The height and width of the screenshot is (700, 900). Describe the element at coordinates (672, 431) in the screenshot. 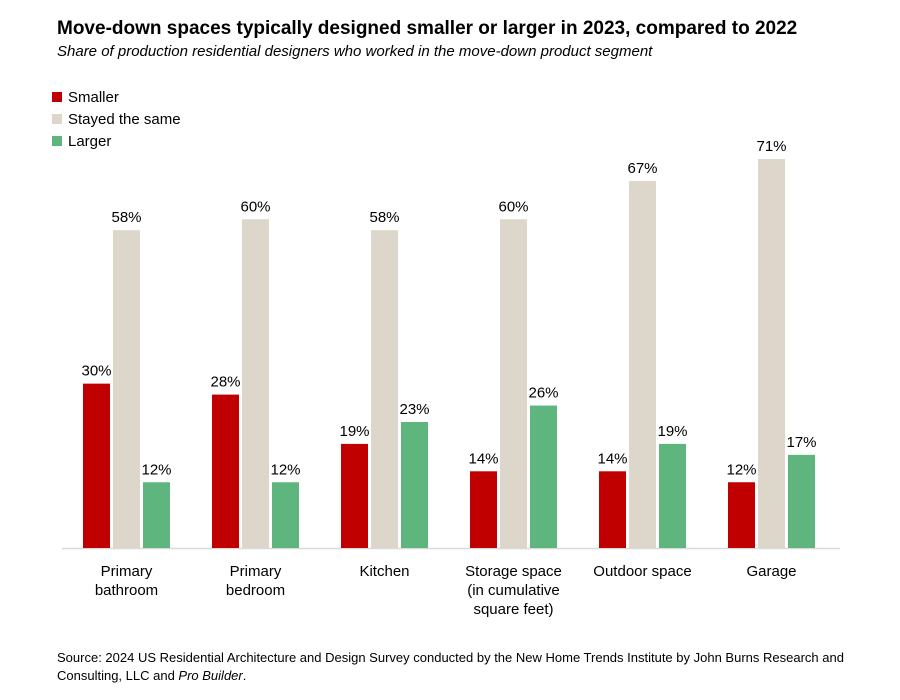

I see `data-label-larger-4: 19%` at that location.